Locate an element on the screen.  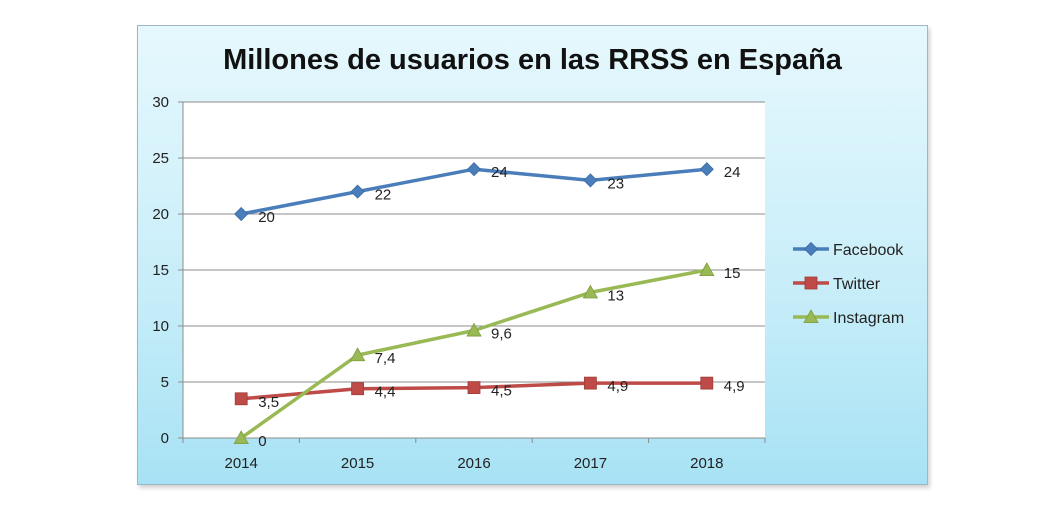
data-label-instagram: 13 is located at coordinates (615, 295).